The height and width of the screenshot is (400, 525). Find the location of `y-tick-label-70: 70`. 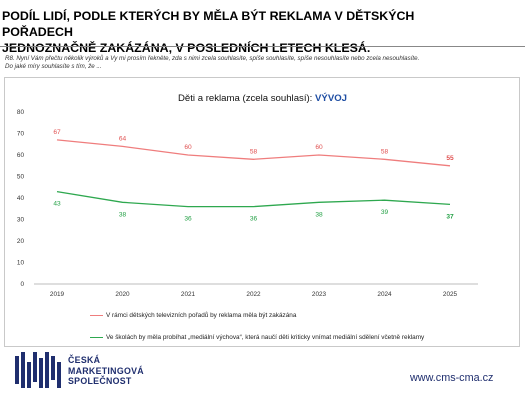

y-tick-label-70: 70 is located at coordinates (21, 134).